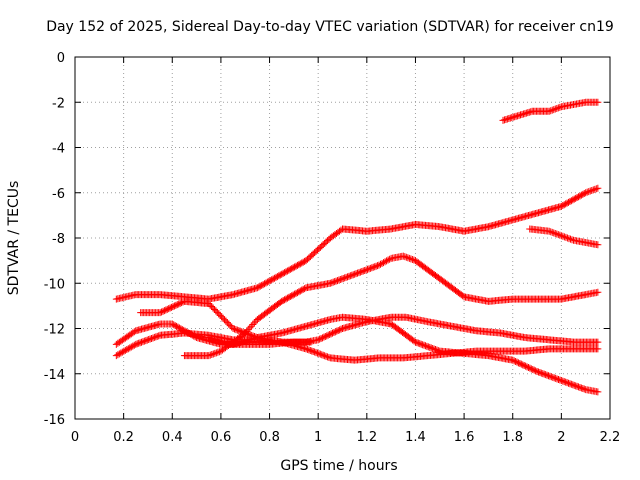 The width and height of the screenshot is (640, 480). I want to click on y-tick-label: -2, so click(58, 103).